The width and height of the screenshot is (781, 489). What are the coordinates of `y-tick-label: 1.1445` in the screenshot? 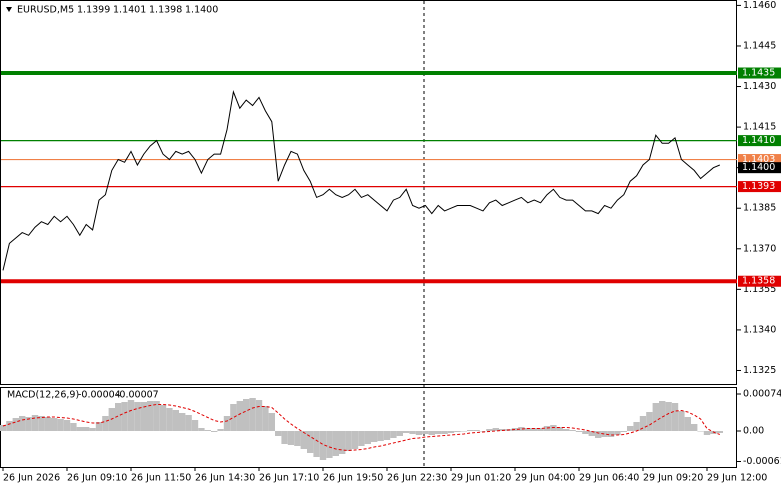 It's located at (759, 45).